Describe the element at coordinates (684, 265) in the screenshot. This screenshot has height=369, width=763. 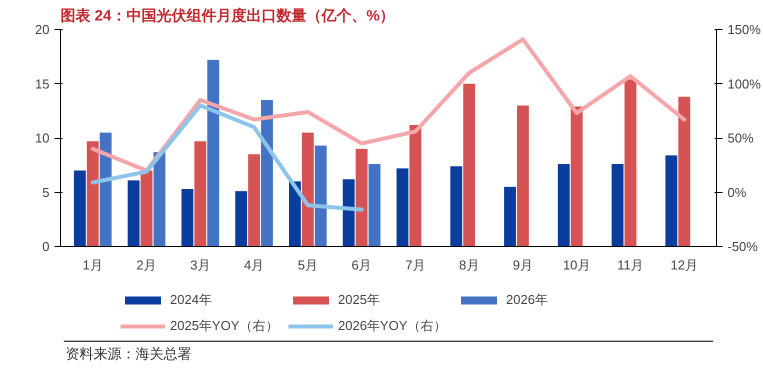
I see `x-tick-label: 12月` at that location.